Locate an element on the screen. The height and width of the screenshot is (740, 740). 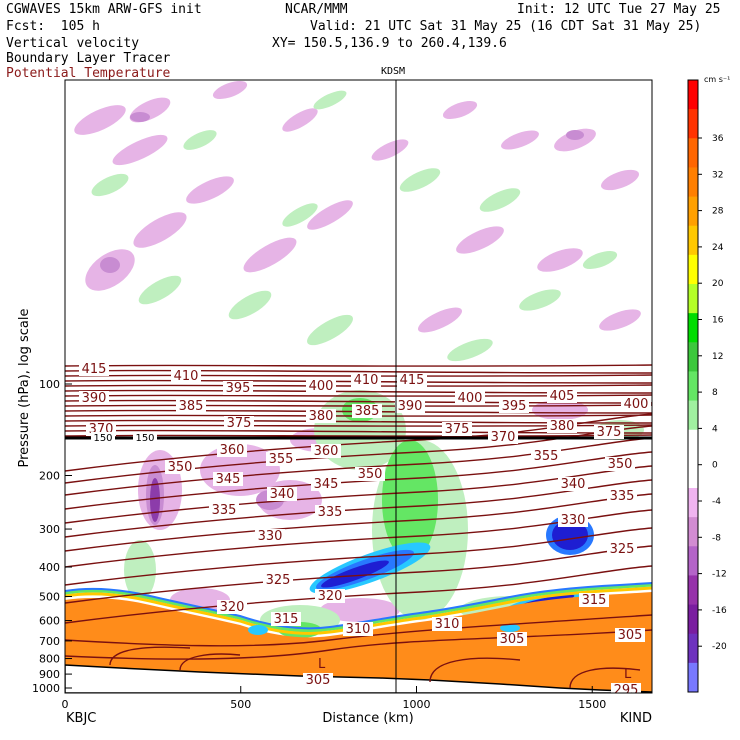
y-tick-label: 800 is located at coordinates (49, 659).